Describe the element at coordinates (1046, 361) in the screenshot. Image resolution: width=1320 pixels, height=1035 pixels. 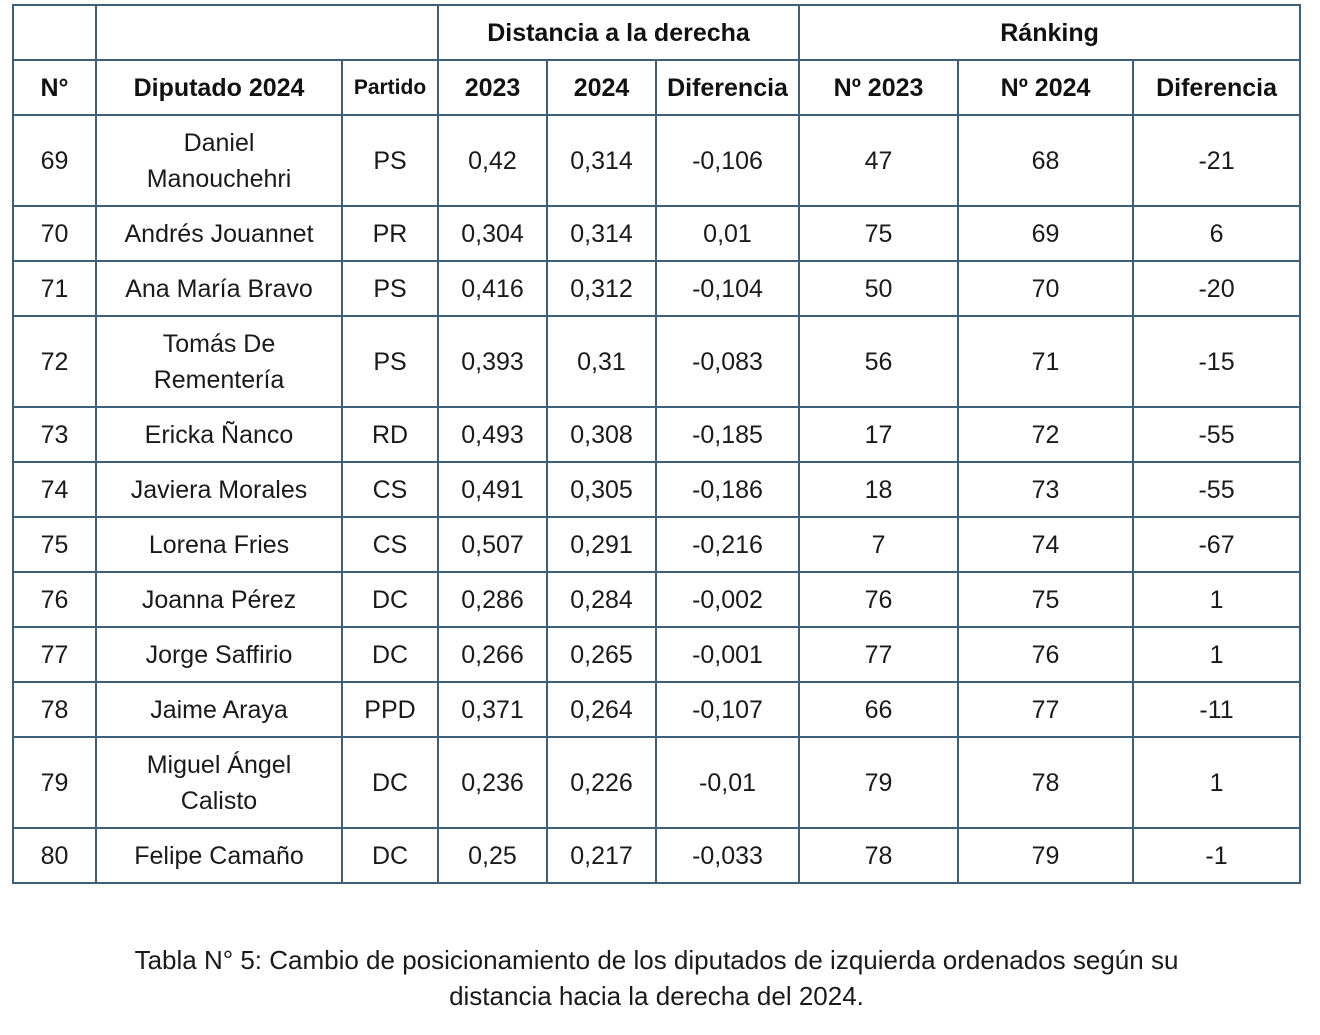
I see `cell-ranking-2024: 71` at that location.